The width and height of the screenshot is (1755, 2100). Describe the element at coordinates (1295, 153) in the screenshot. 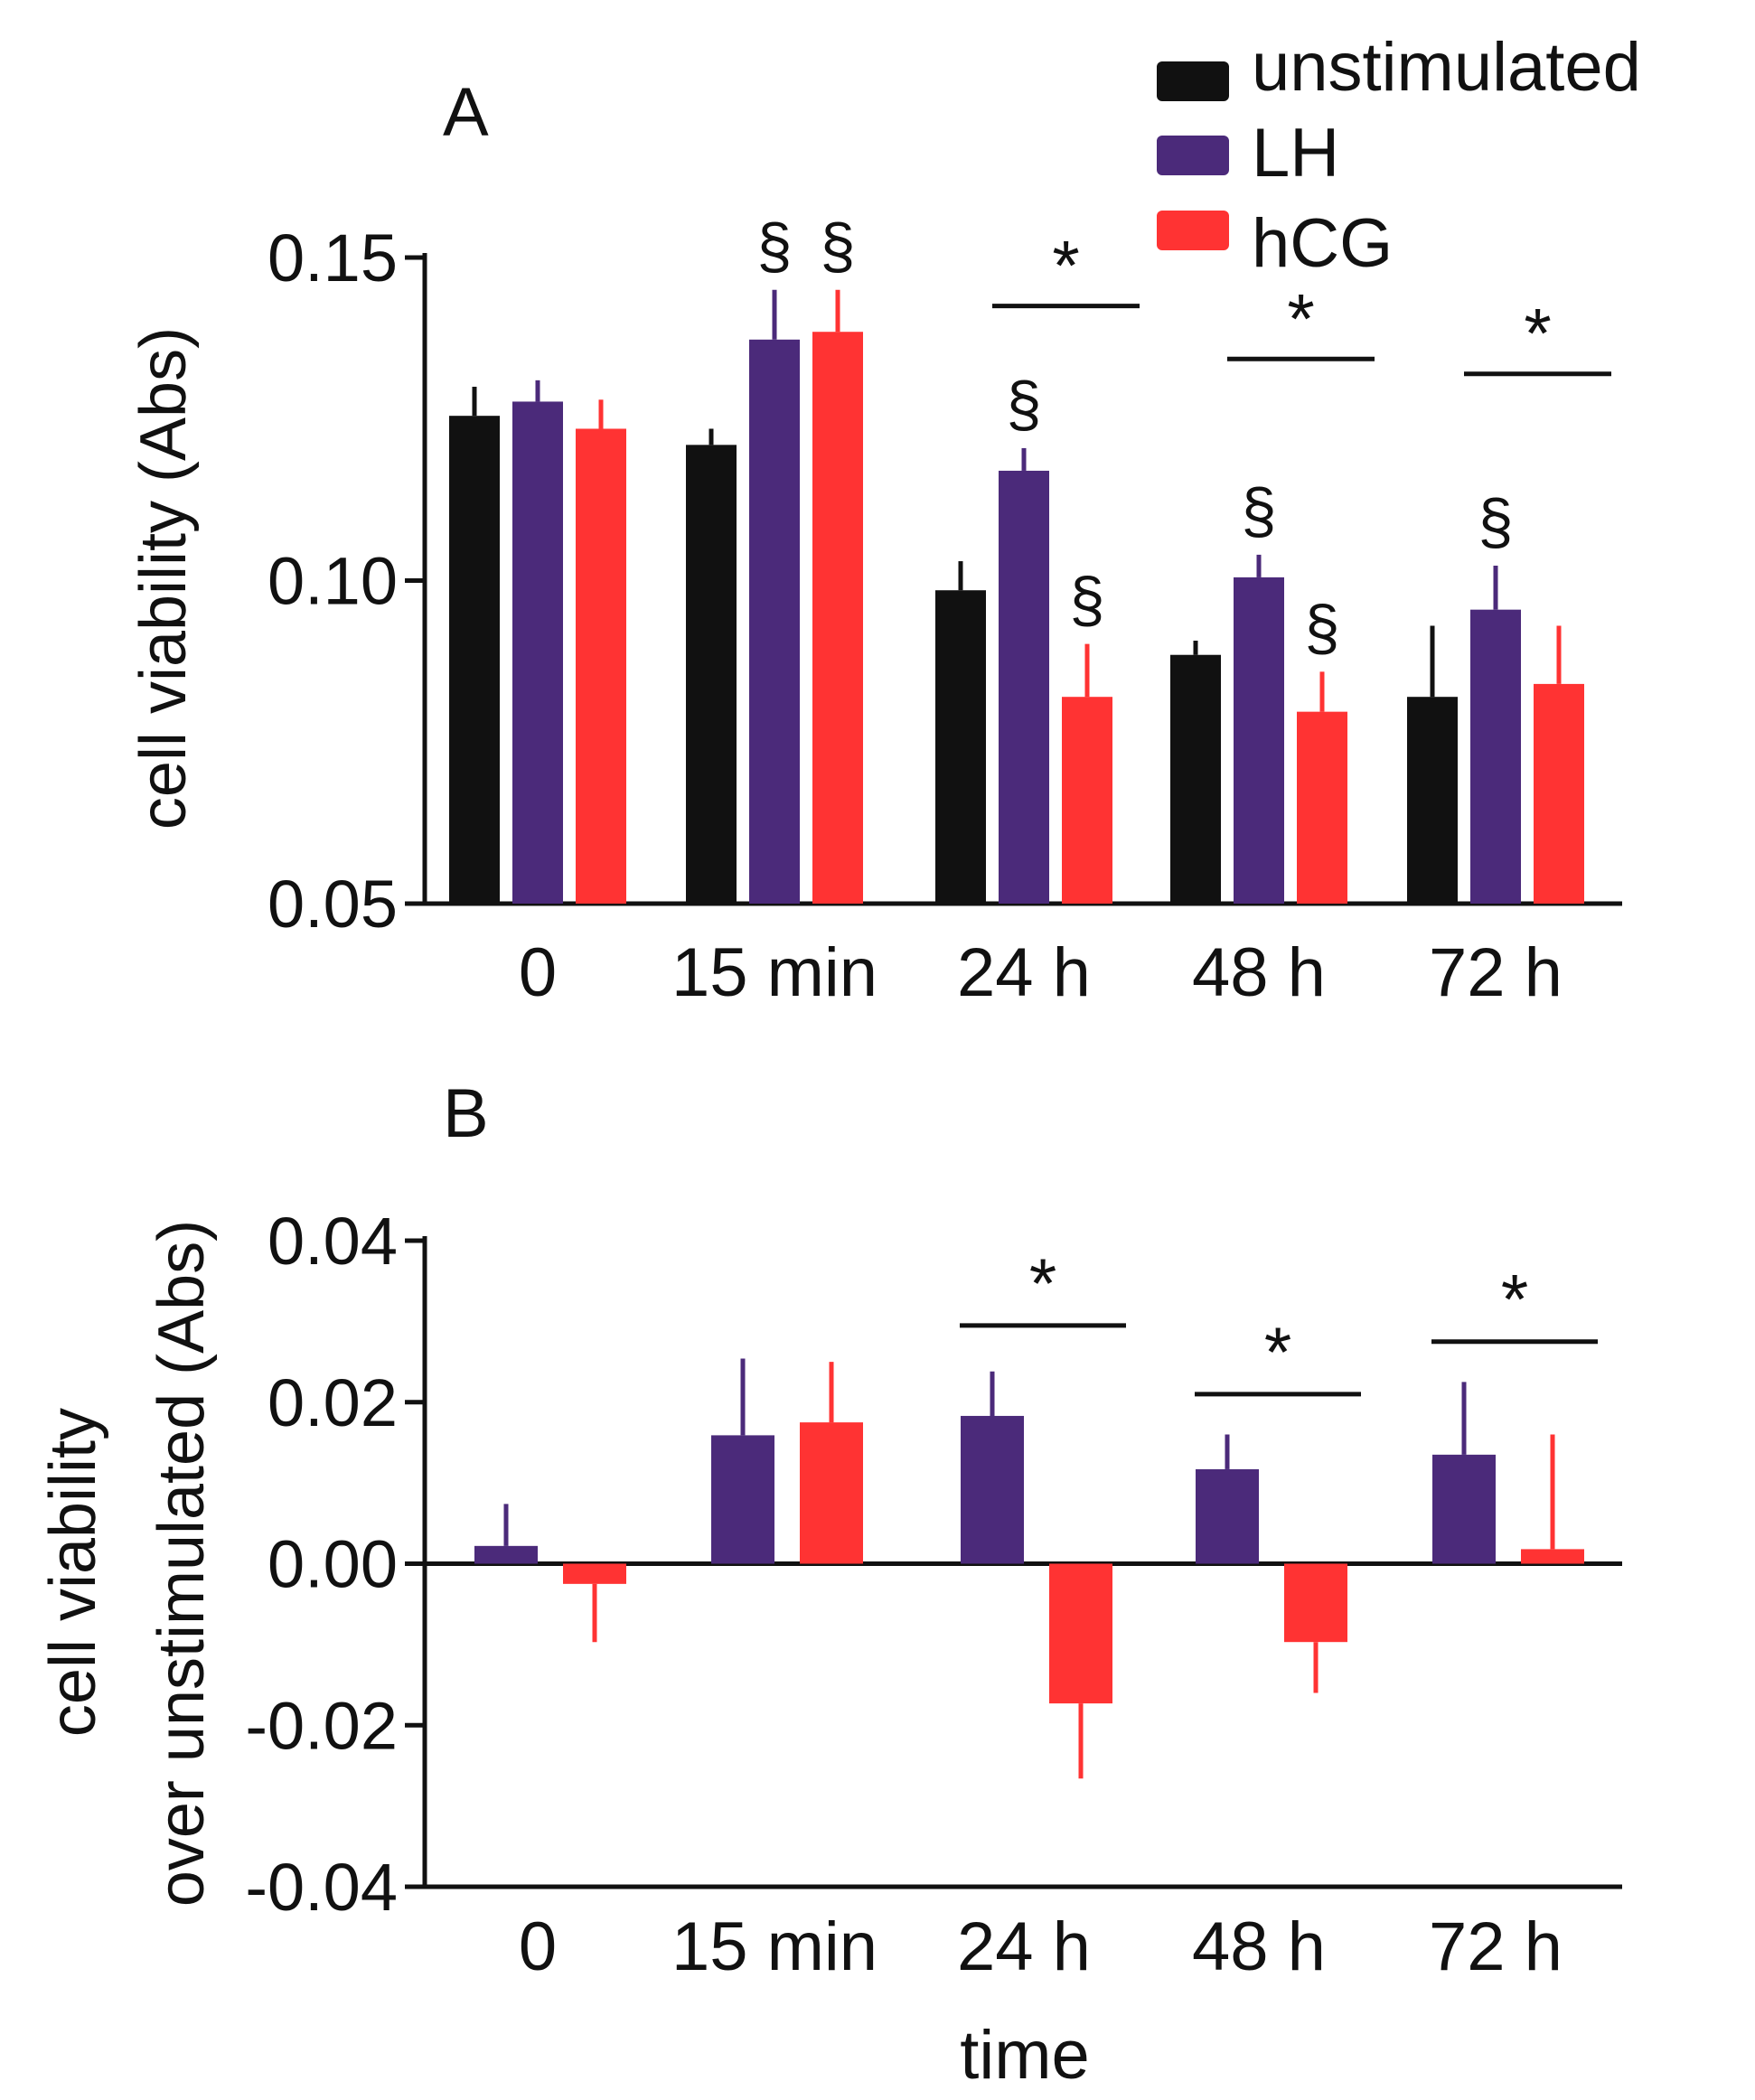

I see `legend-label-lh: LH` at that location.